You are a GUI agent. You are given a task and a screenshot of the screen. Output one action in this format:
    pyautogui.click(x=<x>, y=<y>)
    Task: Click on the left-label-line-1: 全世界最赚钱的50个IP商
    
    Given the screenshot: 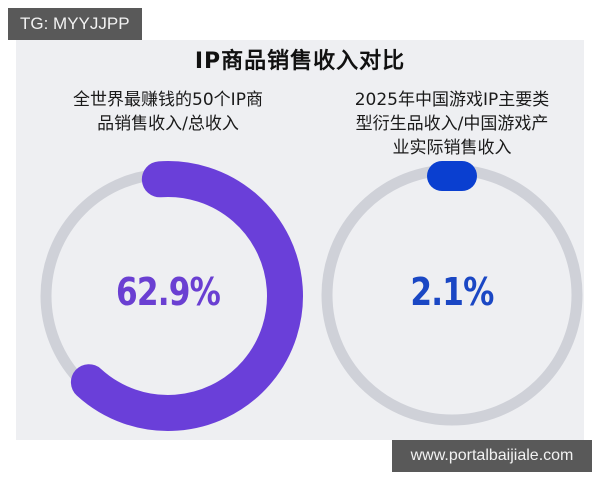 What is the action you would take?
    pyautogui.click(x=168, y=100)
    